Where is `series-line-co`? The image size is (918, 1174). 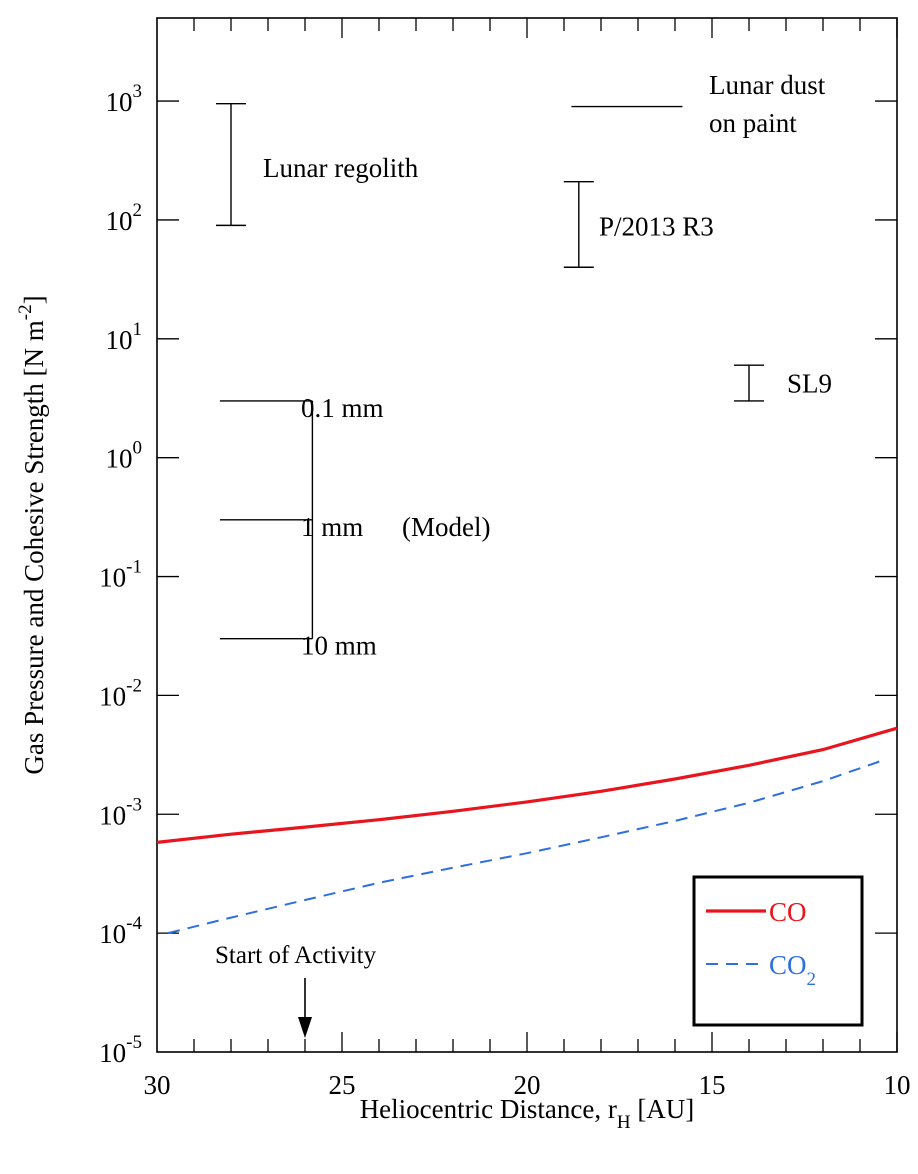
series-line-co is located at coordinates (527, 785).